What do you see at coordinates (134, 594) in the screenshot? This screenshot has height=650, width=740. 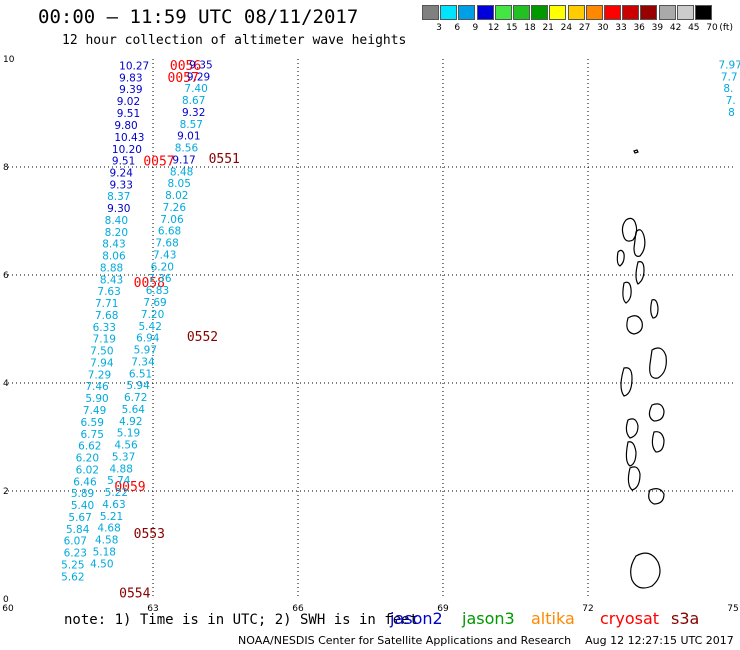 I see `time-label: 0554` at bounding box center [134, 594].